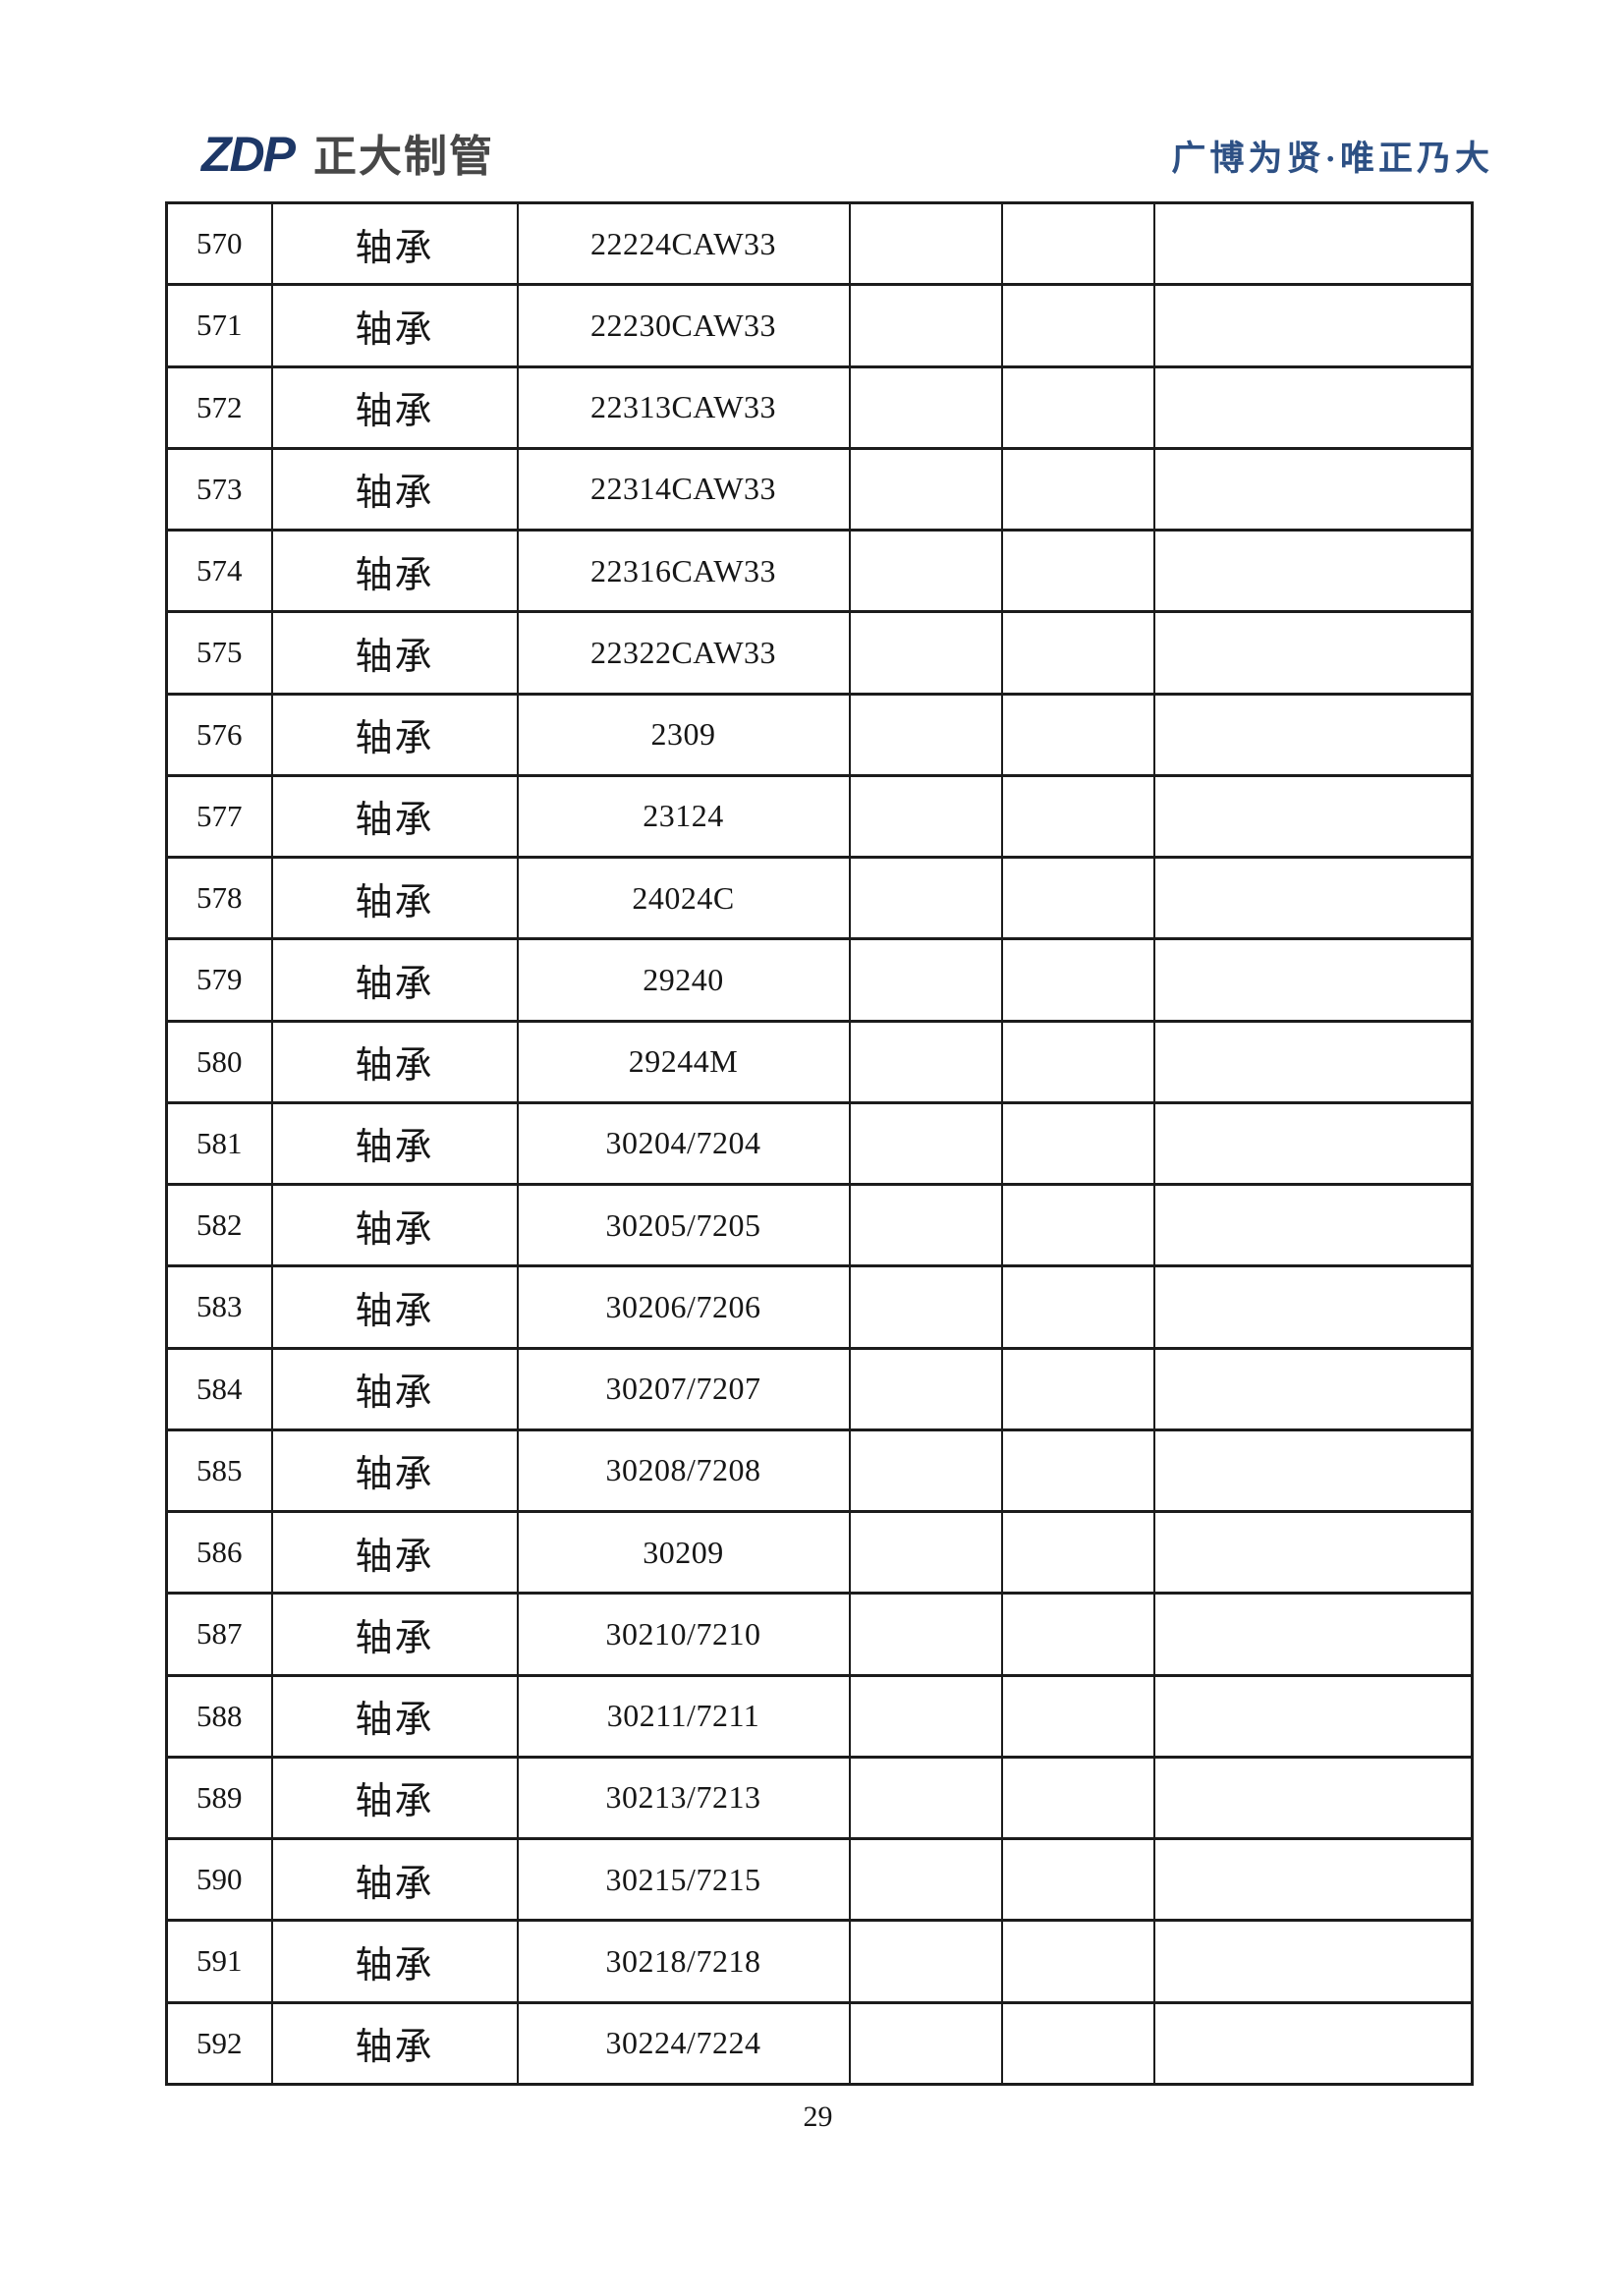 This screenshot has height=2296, width=1623. Describe the element at coordinates (219, 898) in the screenshot. I see `row-no-cell: 578` at that location.